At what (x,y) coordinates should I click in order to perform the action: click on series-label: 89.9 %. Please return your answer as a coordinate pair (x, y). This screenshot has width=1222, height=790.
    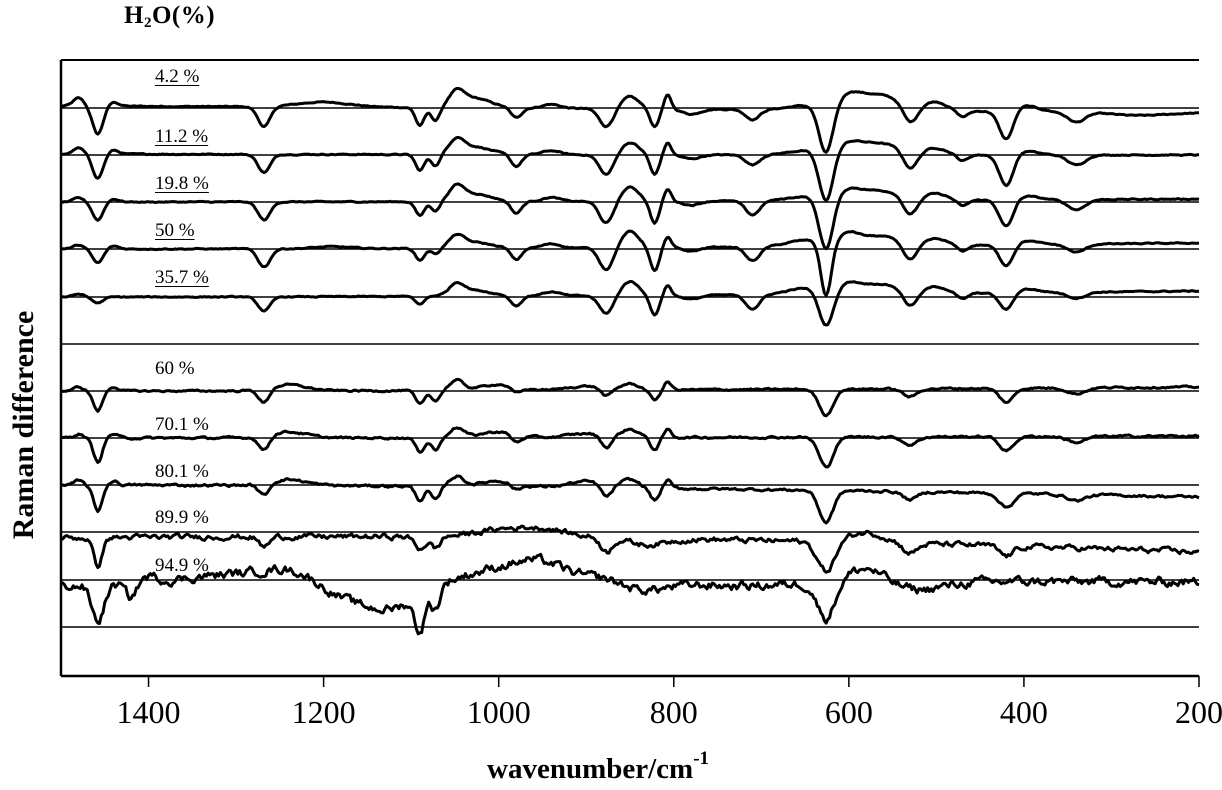
    Looking at the image, I should click on (182, 517).